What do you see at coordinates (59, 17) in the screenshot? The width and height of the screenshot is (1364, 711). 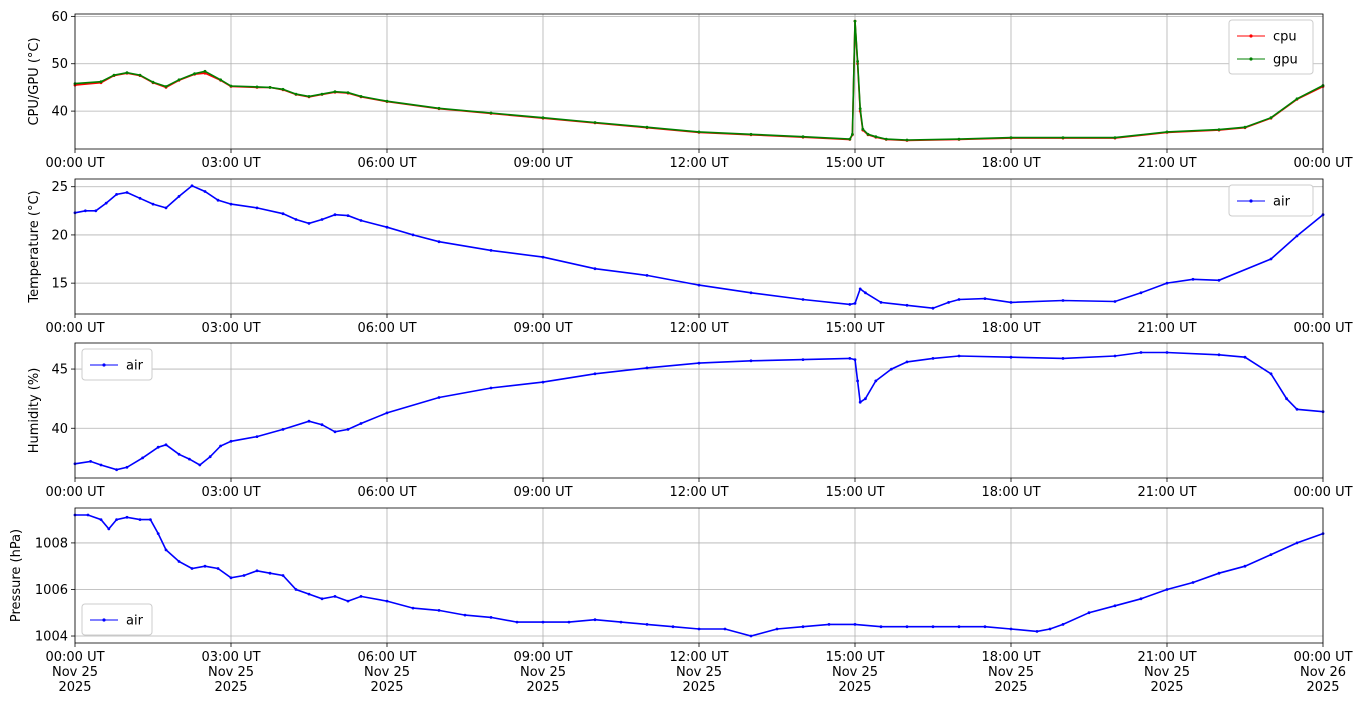 I see `y-tick-label: 60` at bounding box center [59, 17].